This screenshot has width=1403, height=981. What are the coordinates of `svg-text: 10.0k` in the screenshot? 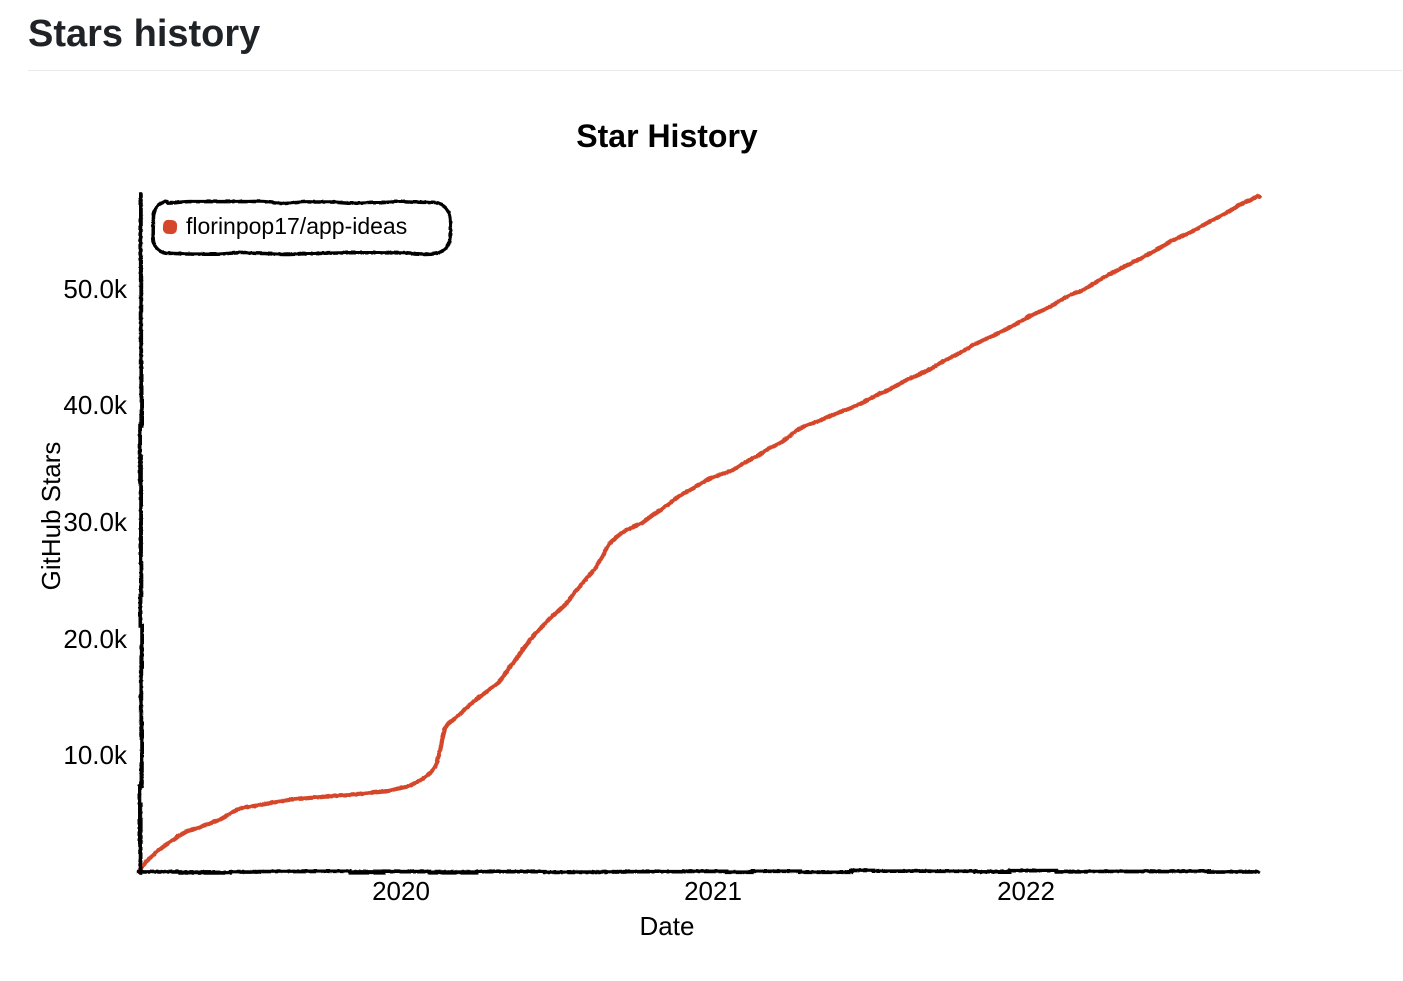 It's located at (95, 755).